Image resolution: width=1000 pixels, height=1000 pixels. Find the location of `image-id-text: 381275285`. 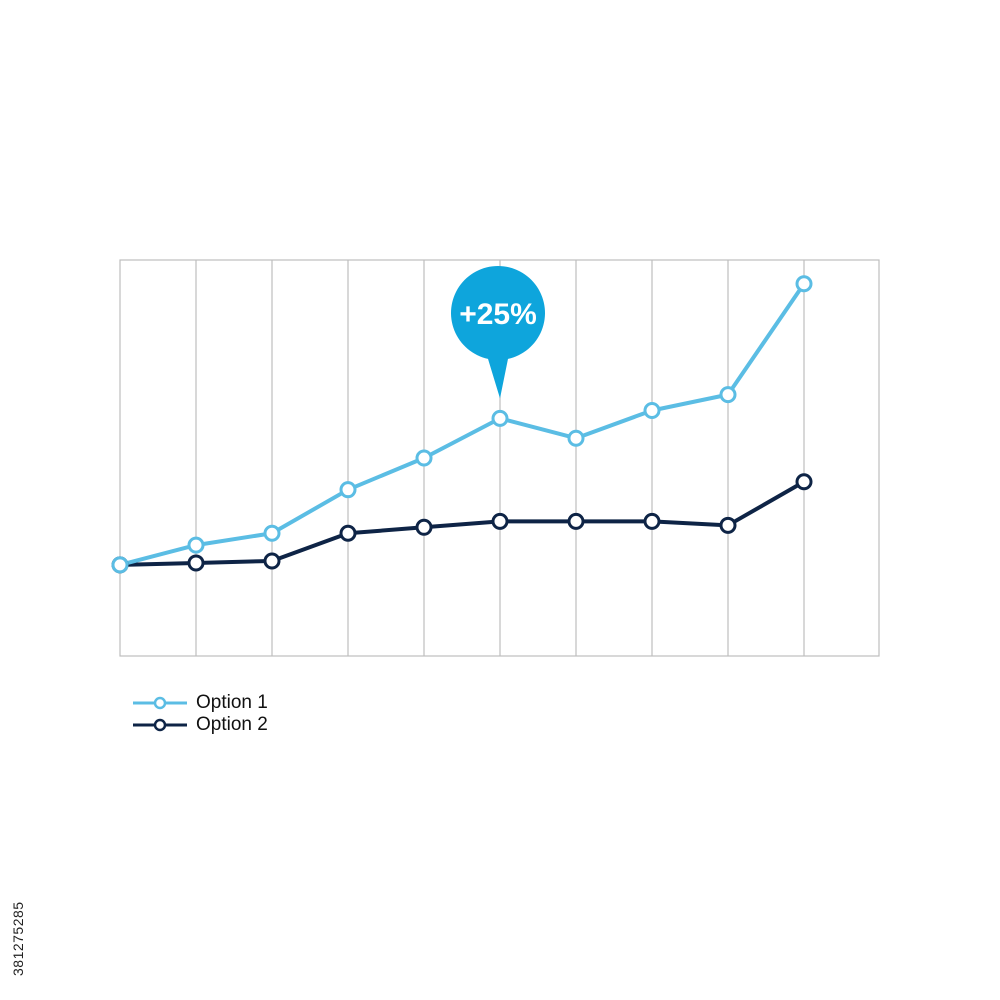

image-id-text: 381275285 is located at coordinates (18, 938).